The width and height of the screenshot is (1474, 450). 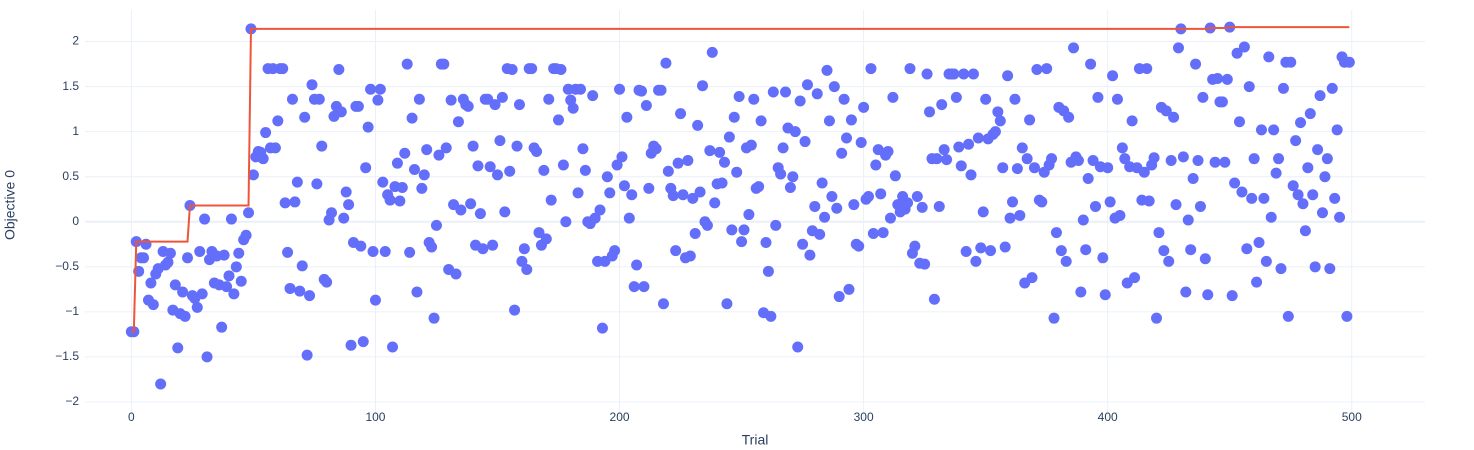 I want to click on y-tick-label: 1.5, so click(x=70, y=86).